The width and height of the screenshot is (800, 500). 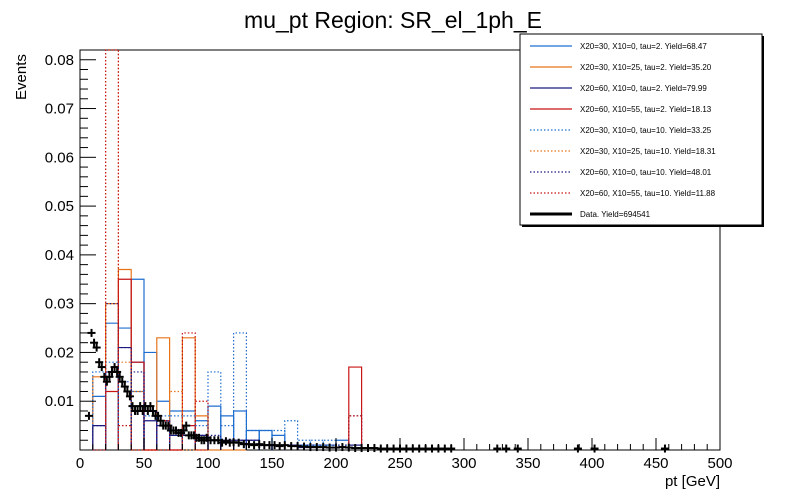 I want to click on x-tick-label: 300, so click(x=463, y=463).